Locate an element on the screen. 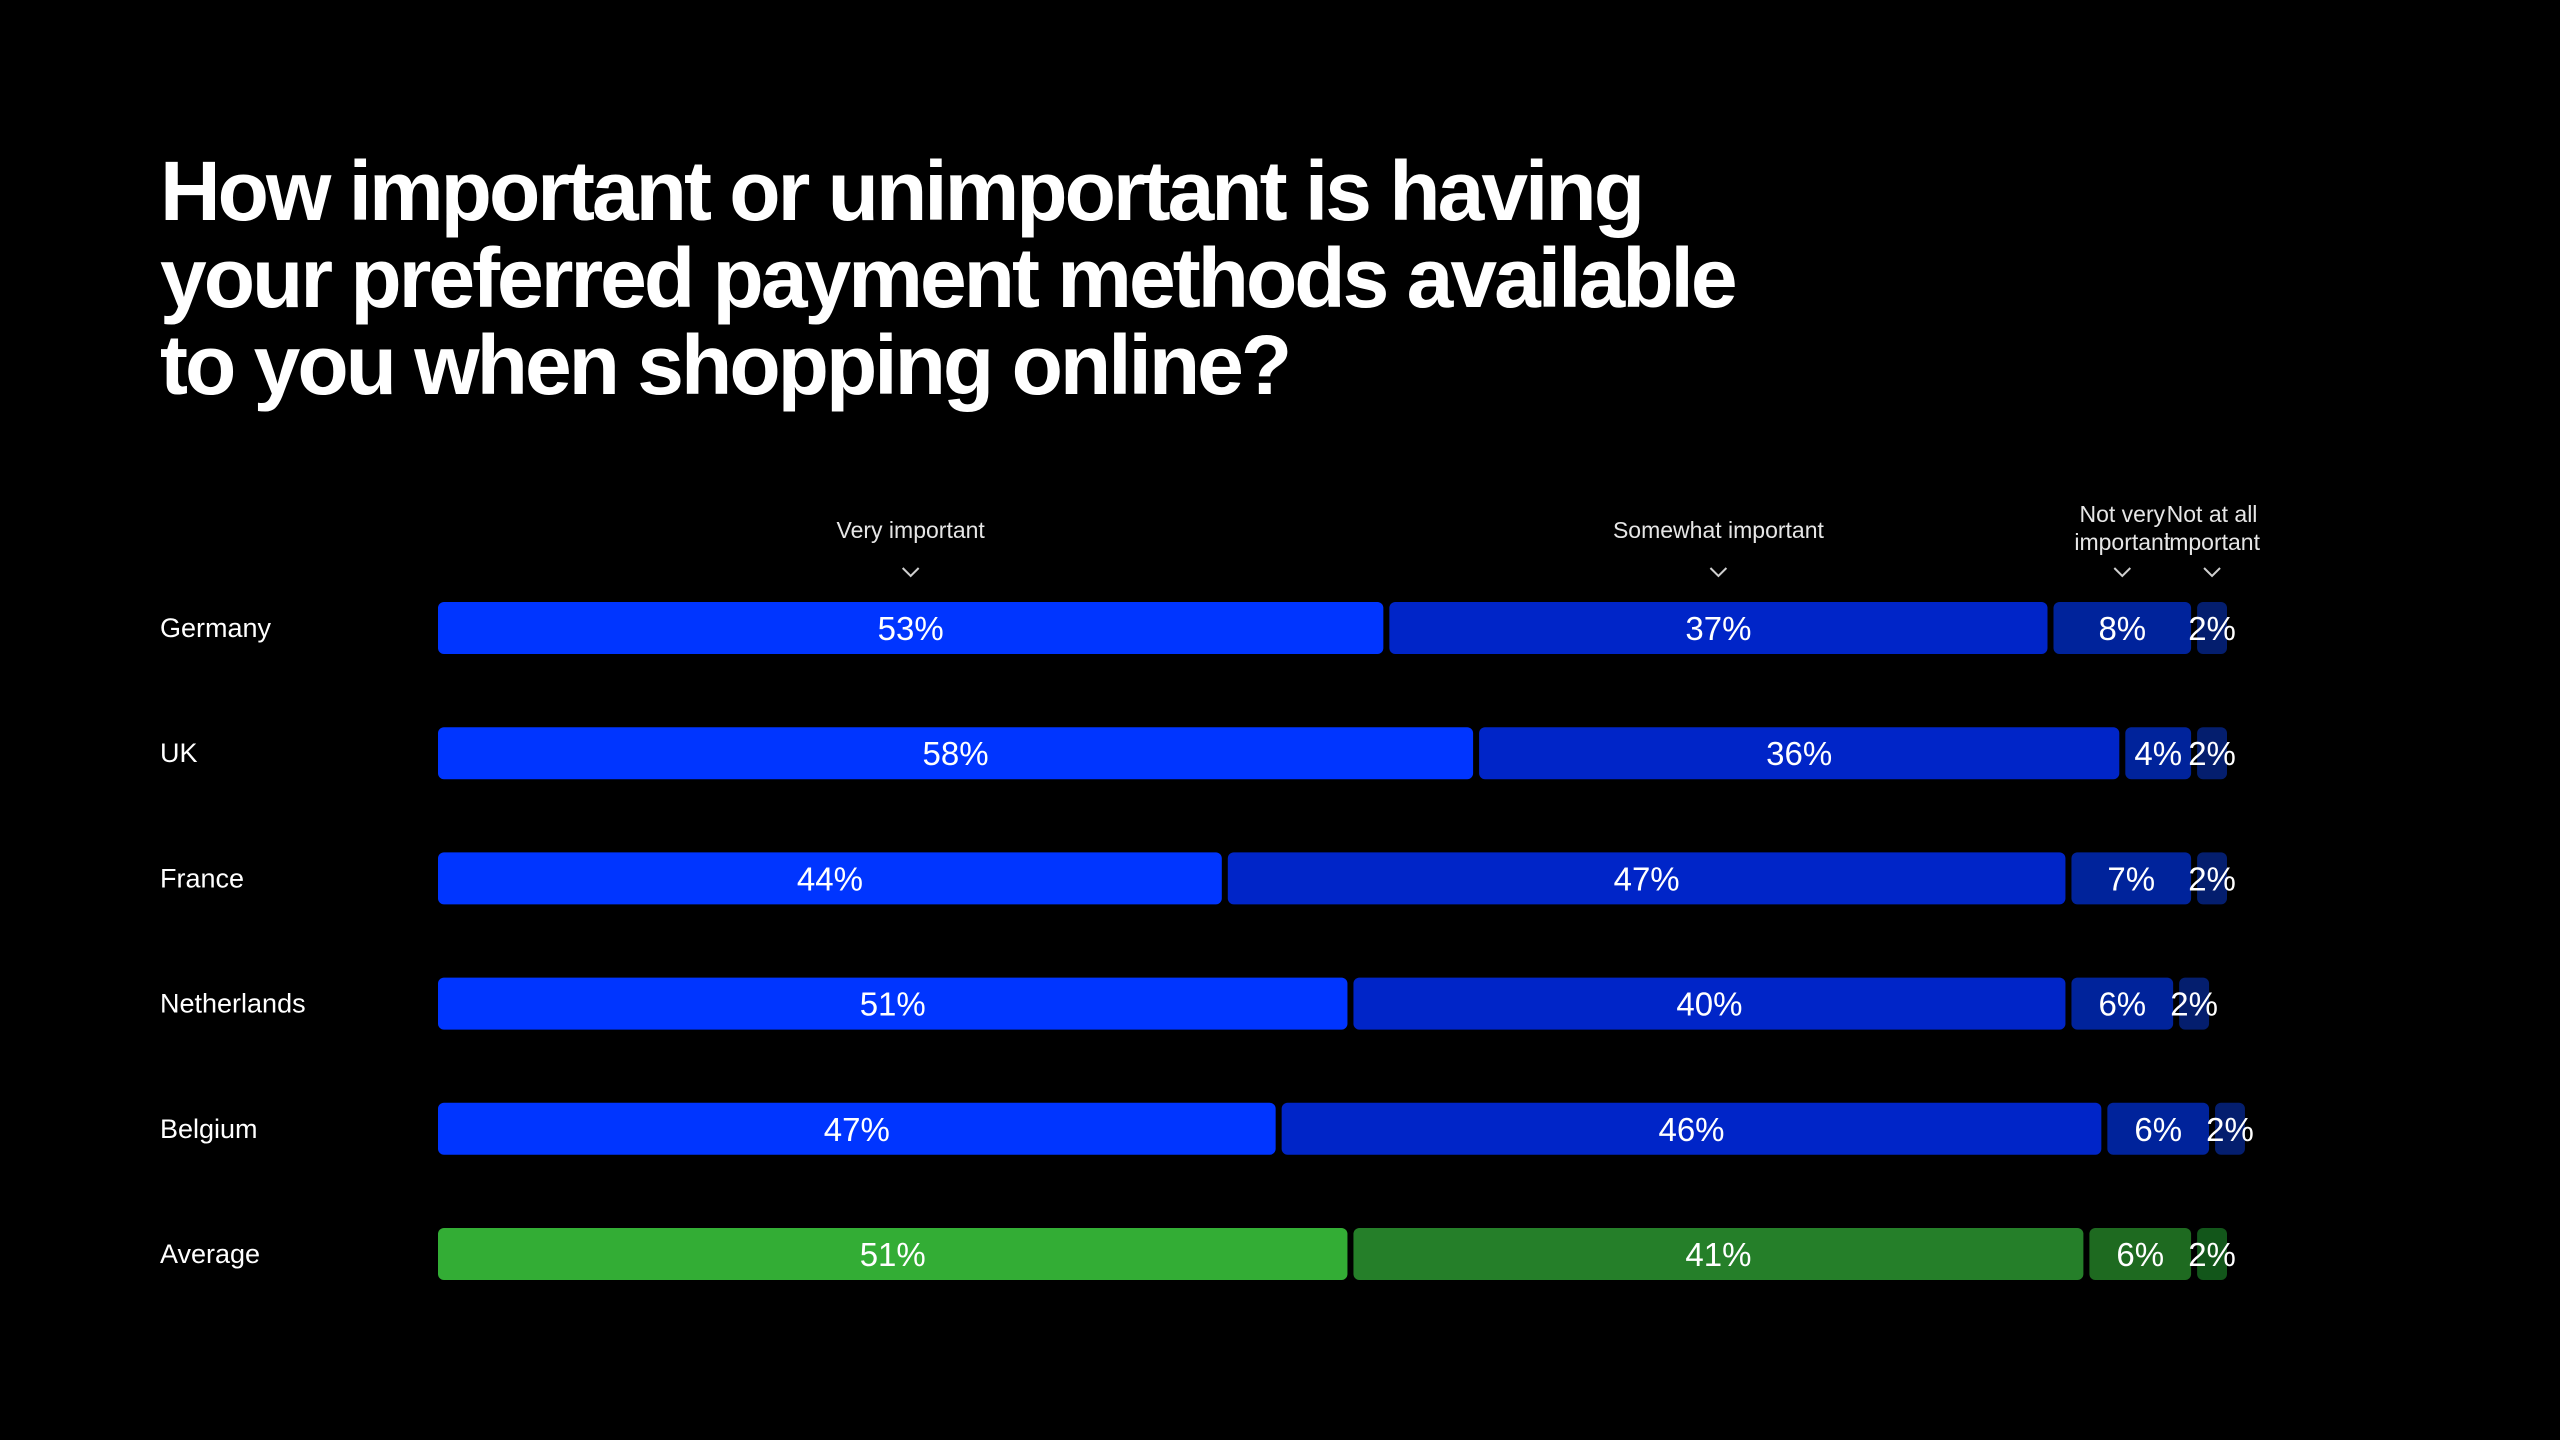 The width and height of the screenshot is (2560, 1440). row-netherlands: Netherlands 51% 40% 6% 2% is located at coordinates (1189, 1003).